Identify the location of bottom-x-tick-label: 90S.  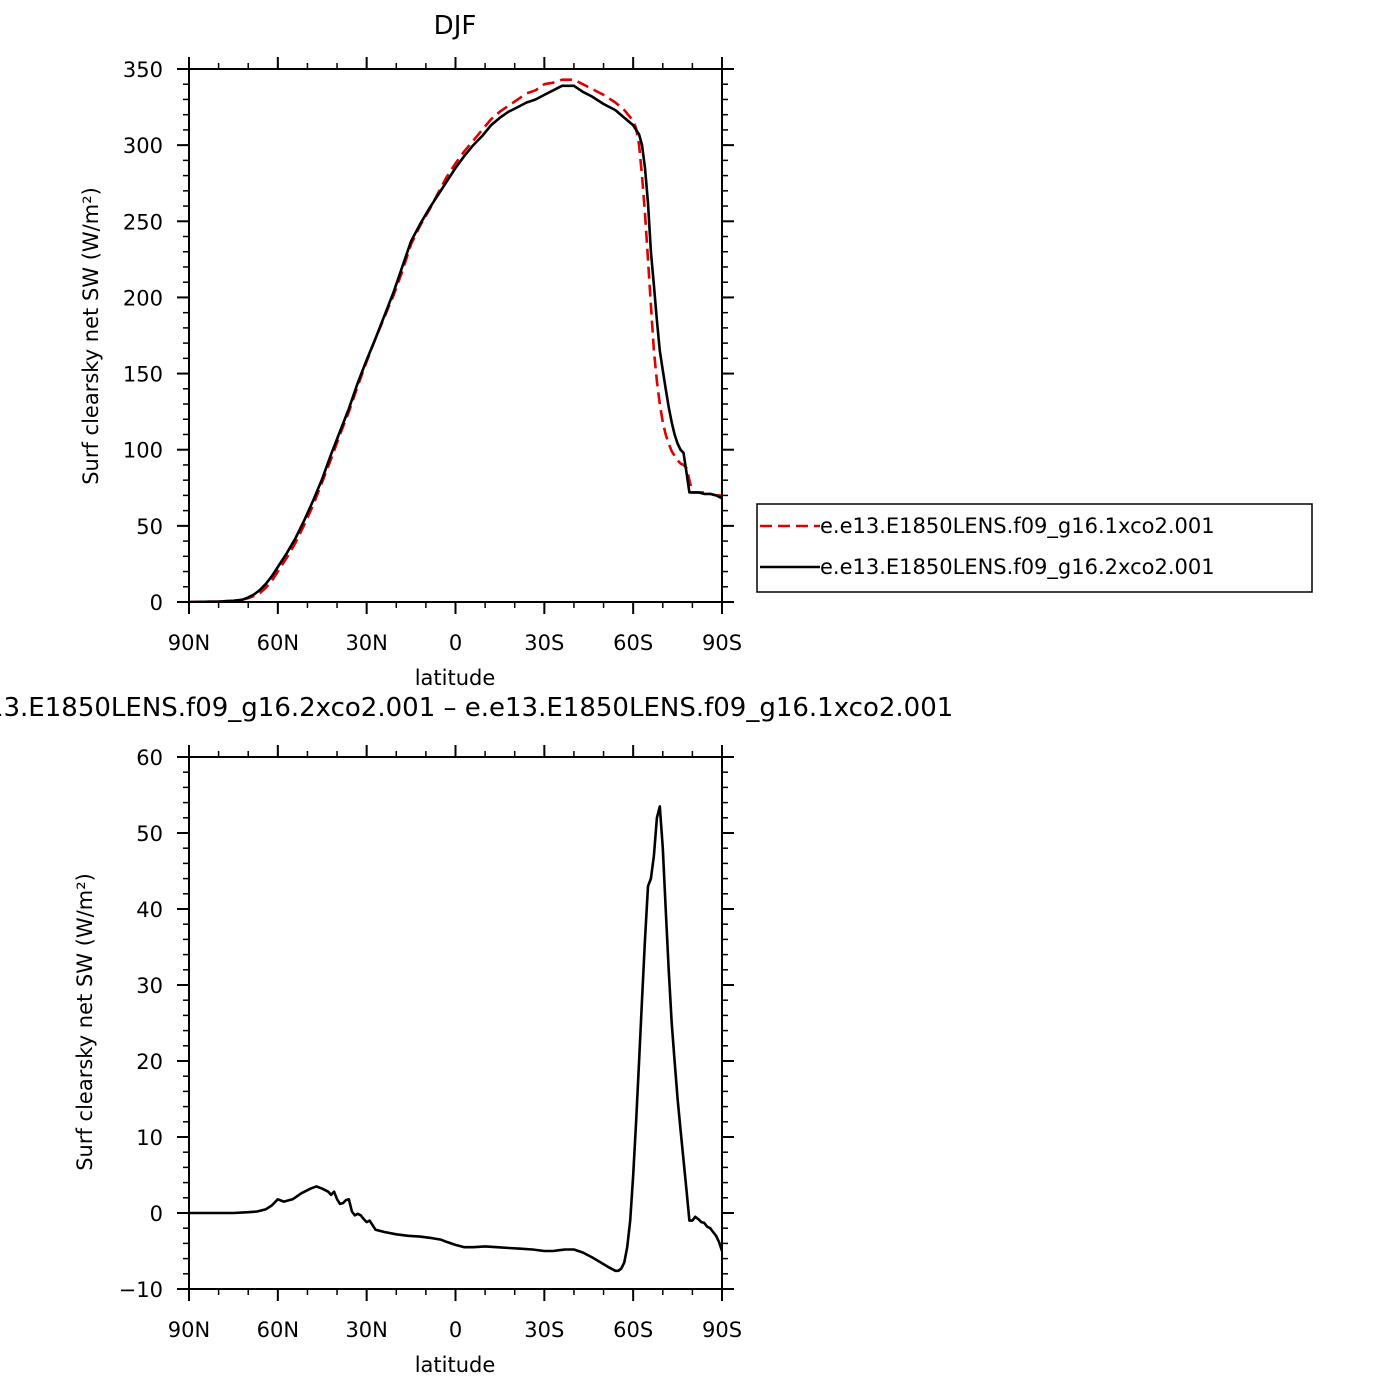
(722, 1330).